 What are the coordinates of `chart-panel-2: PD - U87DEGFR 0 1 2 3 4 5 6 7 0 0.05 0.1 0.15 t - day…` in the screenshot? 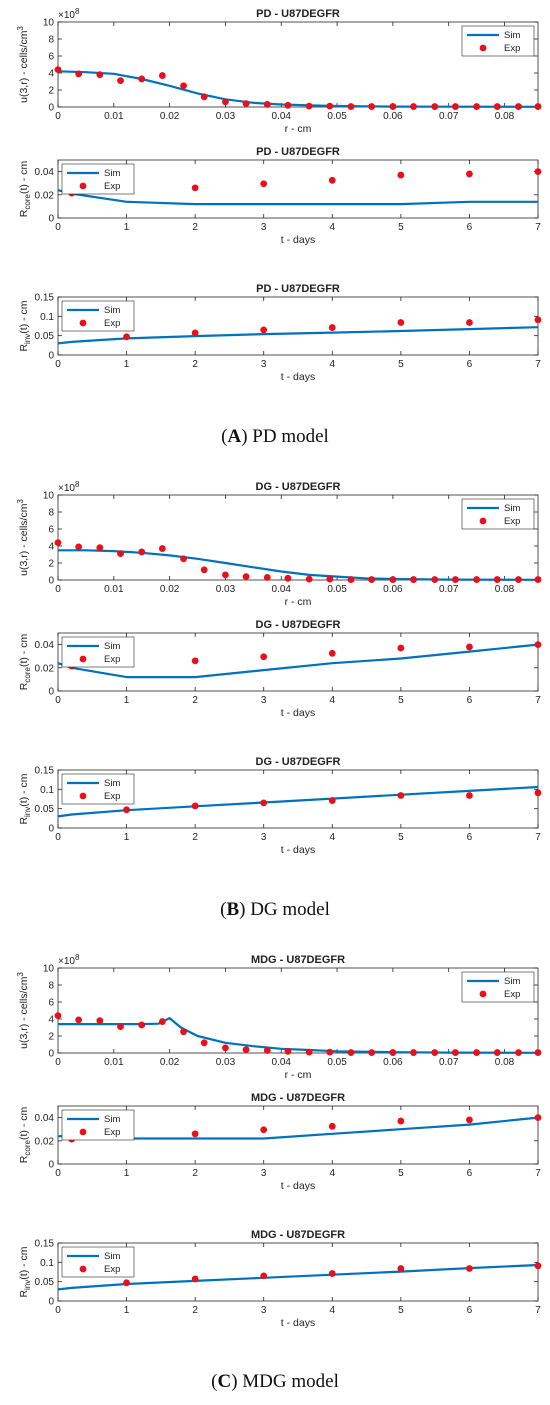 It's located at (280, 333).